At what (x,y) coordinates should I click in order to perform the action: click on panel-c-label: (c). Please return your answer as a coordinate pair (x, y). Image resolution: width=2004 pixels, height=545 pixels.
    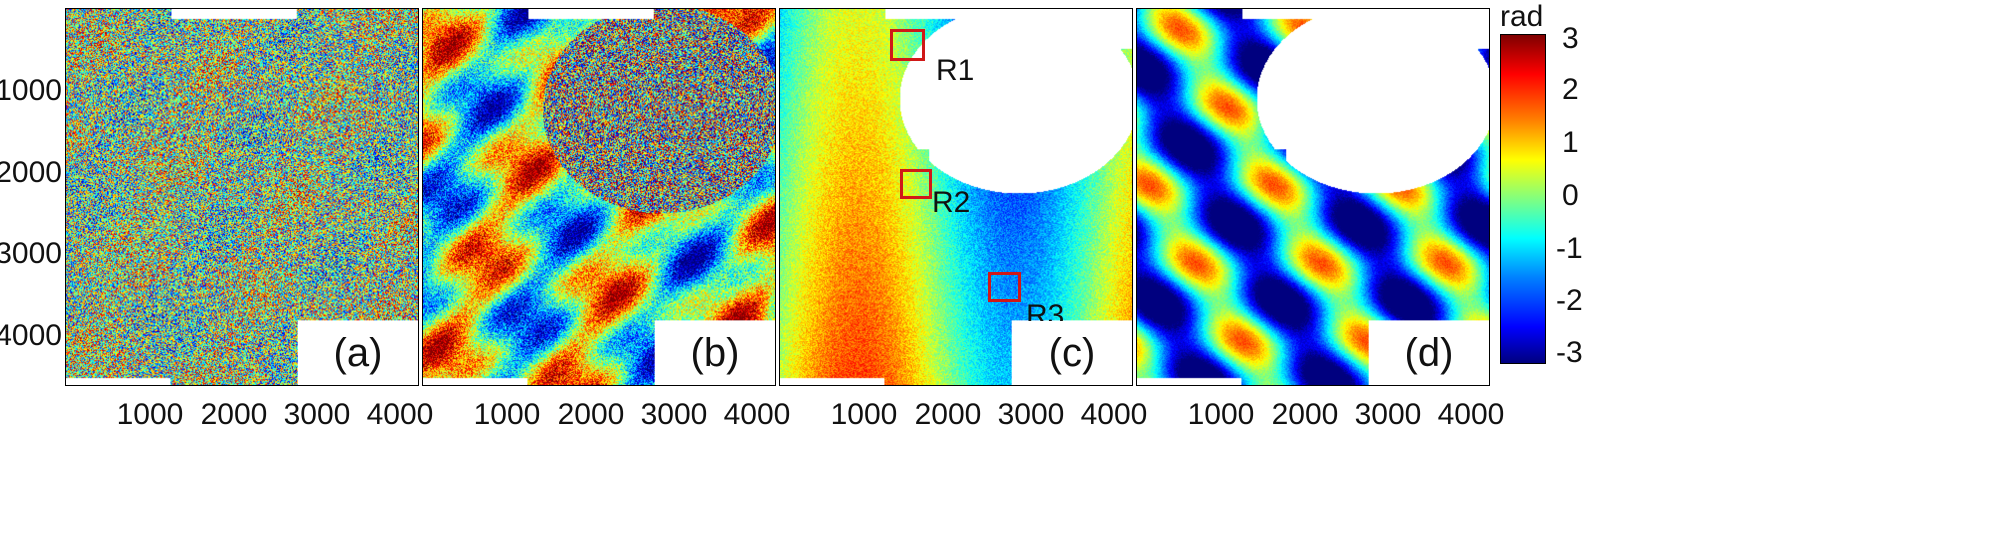
    Looking at the image, I should click on (1072, 353).